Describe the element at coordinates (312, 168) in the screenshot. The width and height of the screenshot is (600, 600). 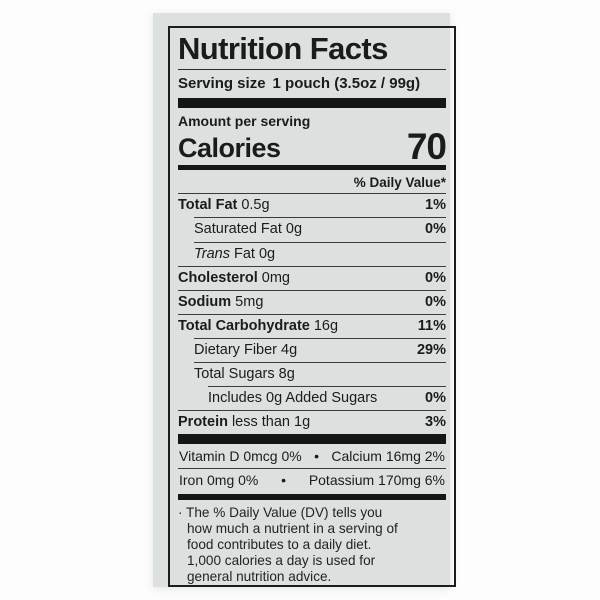
I see `medium-divider-calories` at that location.